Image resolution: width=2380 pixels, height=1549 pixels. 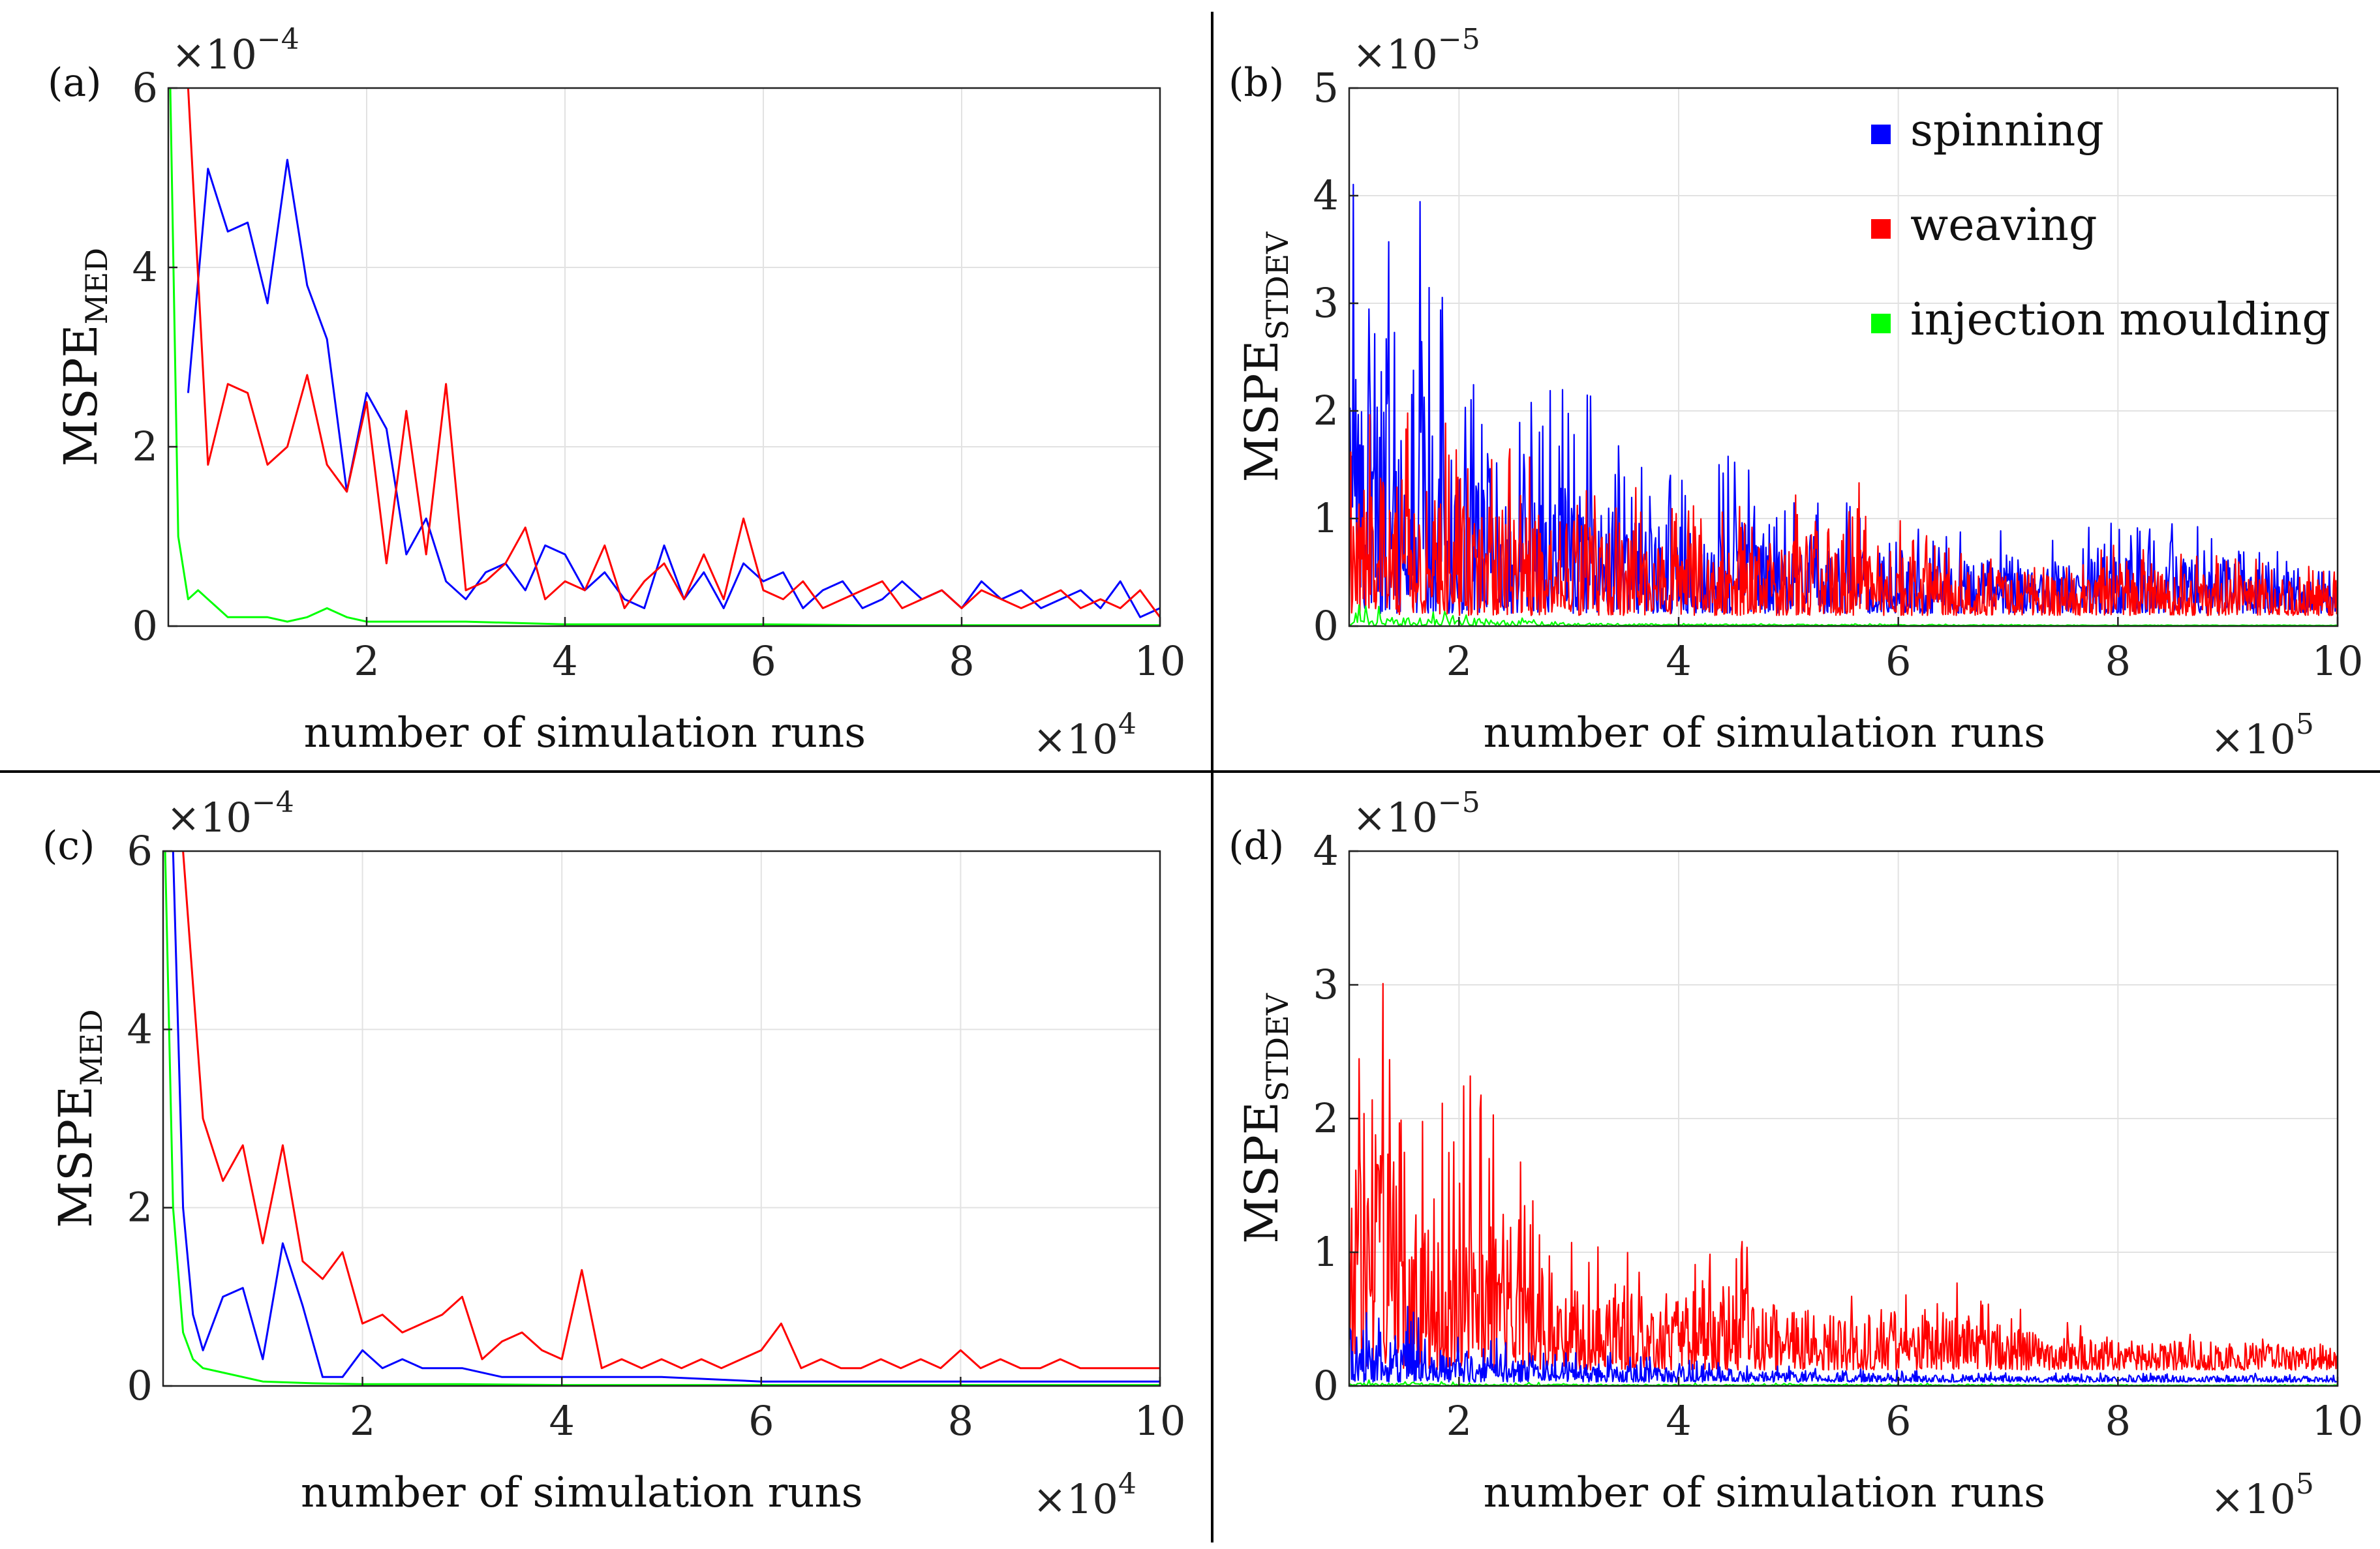 I want to click on panel-label: (d), so click(x=1256, y=846).